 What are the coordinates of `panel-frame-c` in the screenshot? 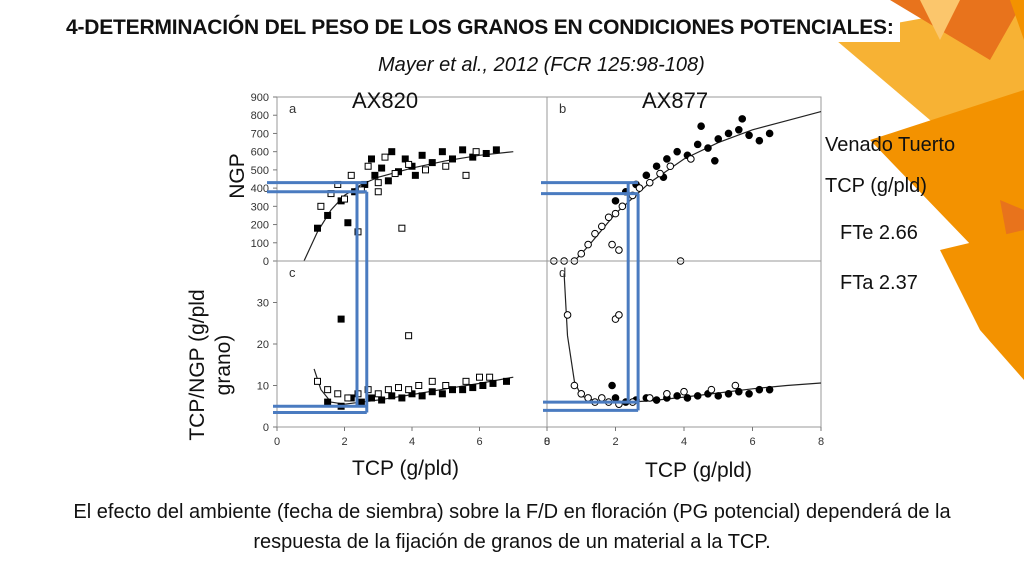 It's located at (412, 344).